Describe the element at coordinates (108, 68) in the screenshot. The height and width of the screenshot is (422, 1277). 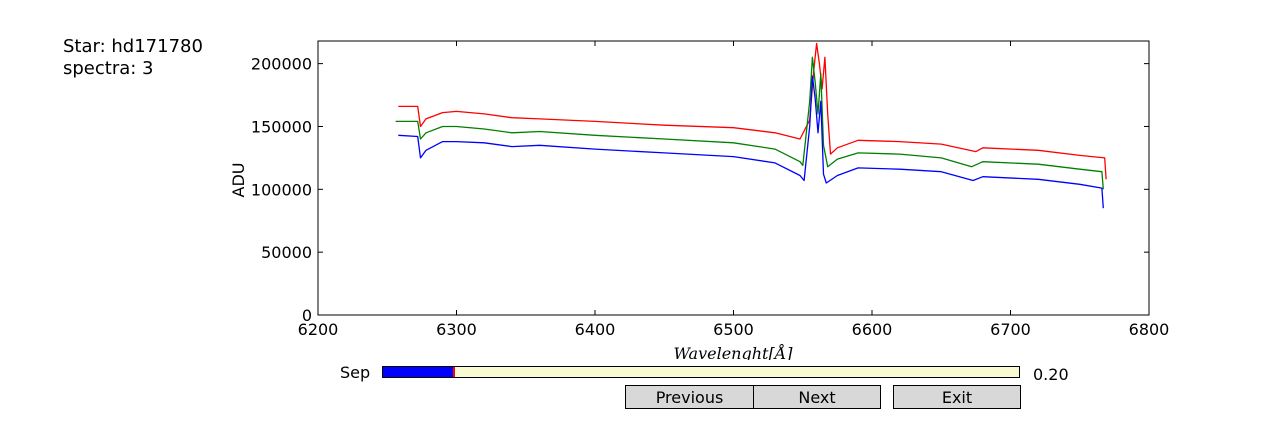
I see `spectra-count-label: spectra: 3` at that location.